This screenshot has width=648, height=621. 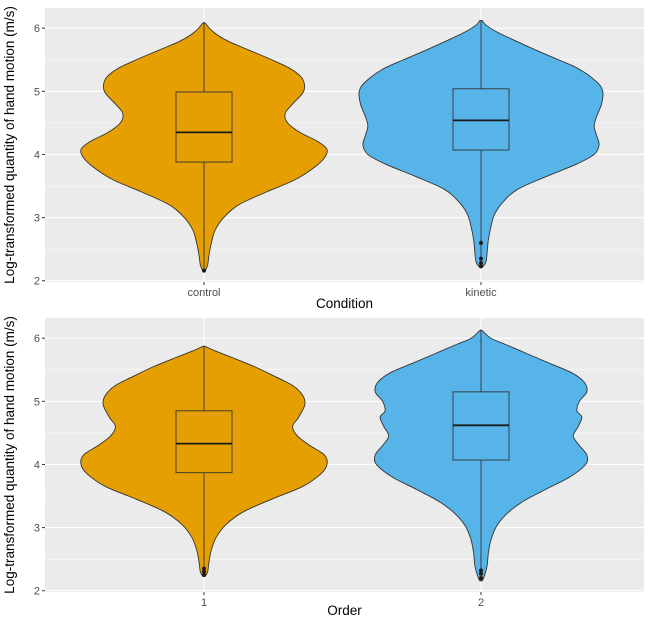 What do you see at coordinates (344, 610) in the screenshot?
I see `x-axis-title: Order` at bounding box center [344, 610].